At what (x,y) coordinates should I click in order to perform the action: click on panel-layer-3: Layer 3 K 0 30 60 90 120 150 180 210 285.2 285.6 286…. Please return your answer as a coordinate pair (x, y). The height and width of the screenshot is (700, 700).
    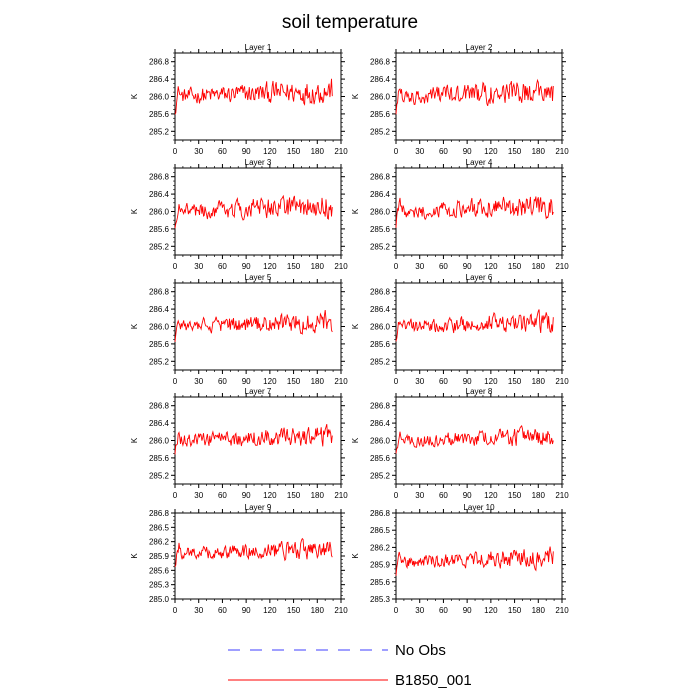
    Looking at the image, I should click on (239, 214).